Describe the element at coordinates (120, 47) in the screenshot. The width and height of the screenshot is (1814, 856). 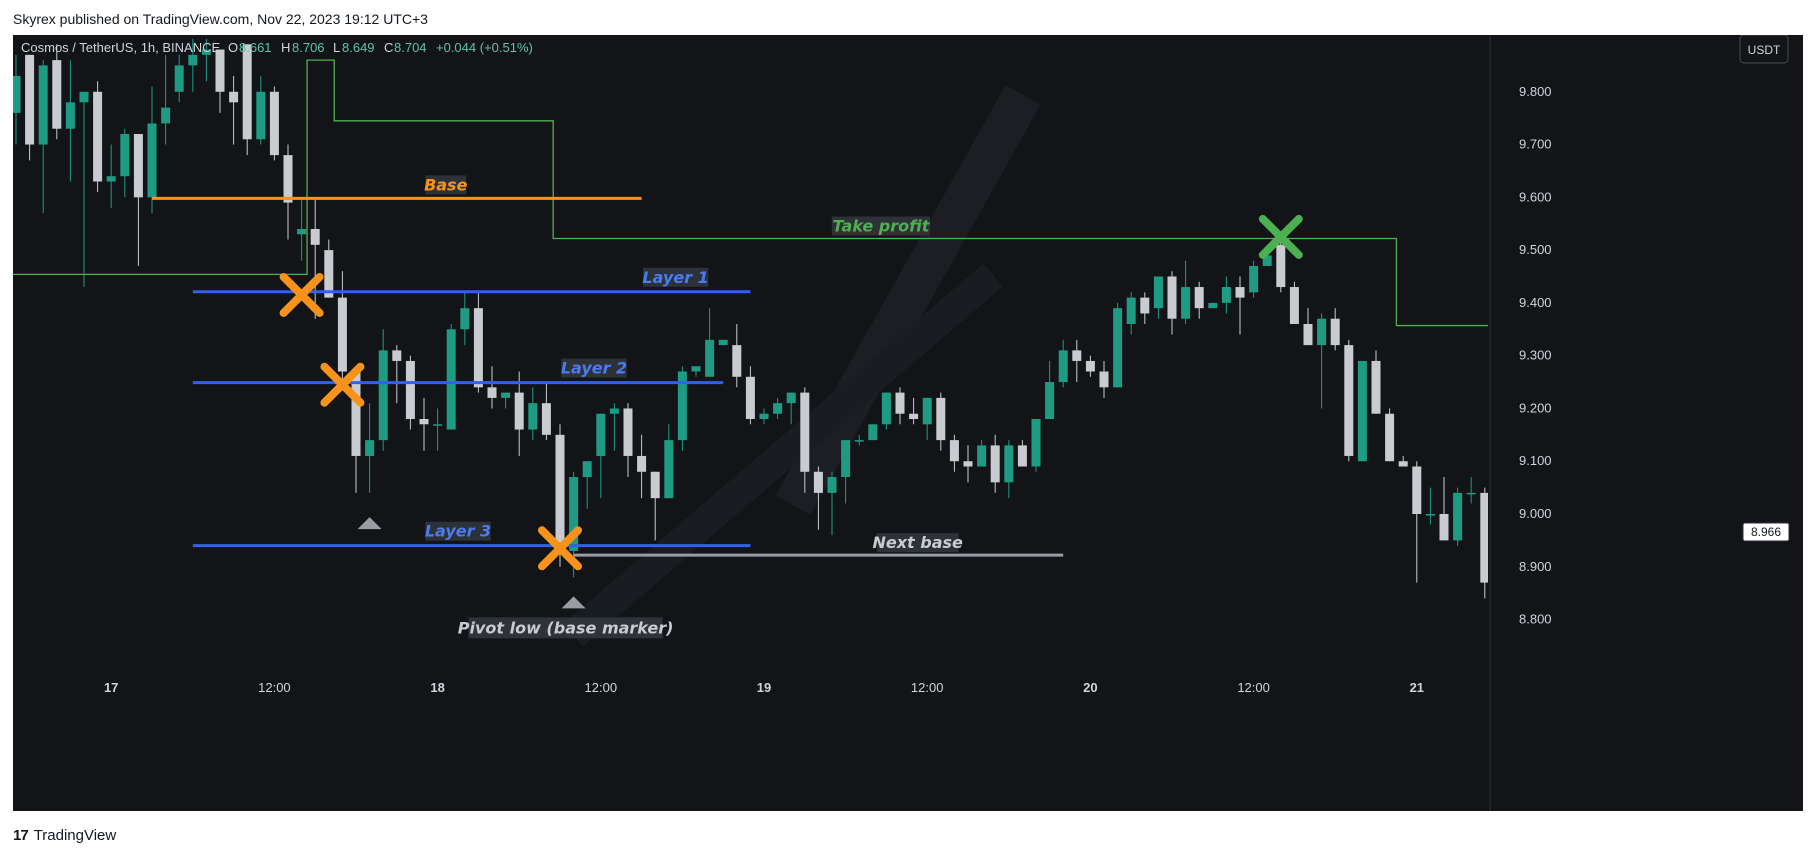
I see `legend-symbol: Cosmos / TetherUS, 1h, BINANCE` at that location.